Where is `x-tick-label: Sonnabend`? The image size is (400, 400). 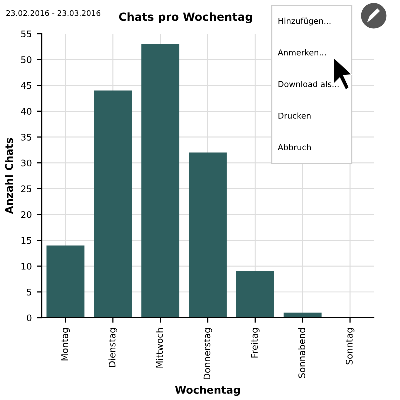 x-tick-label: Sonnabend is located at coordinates (302, 353).